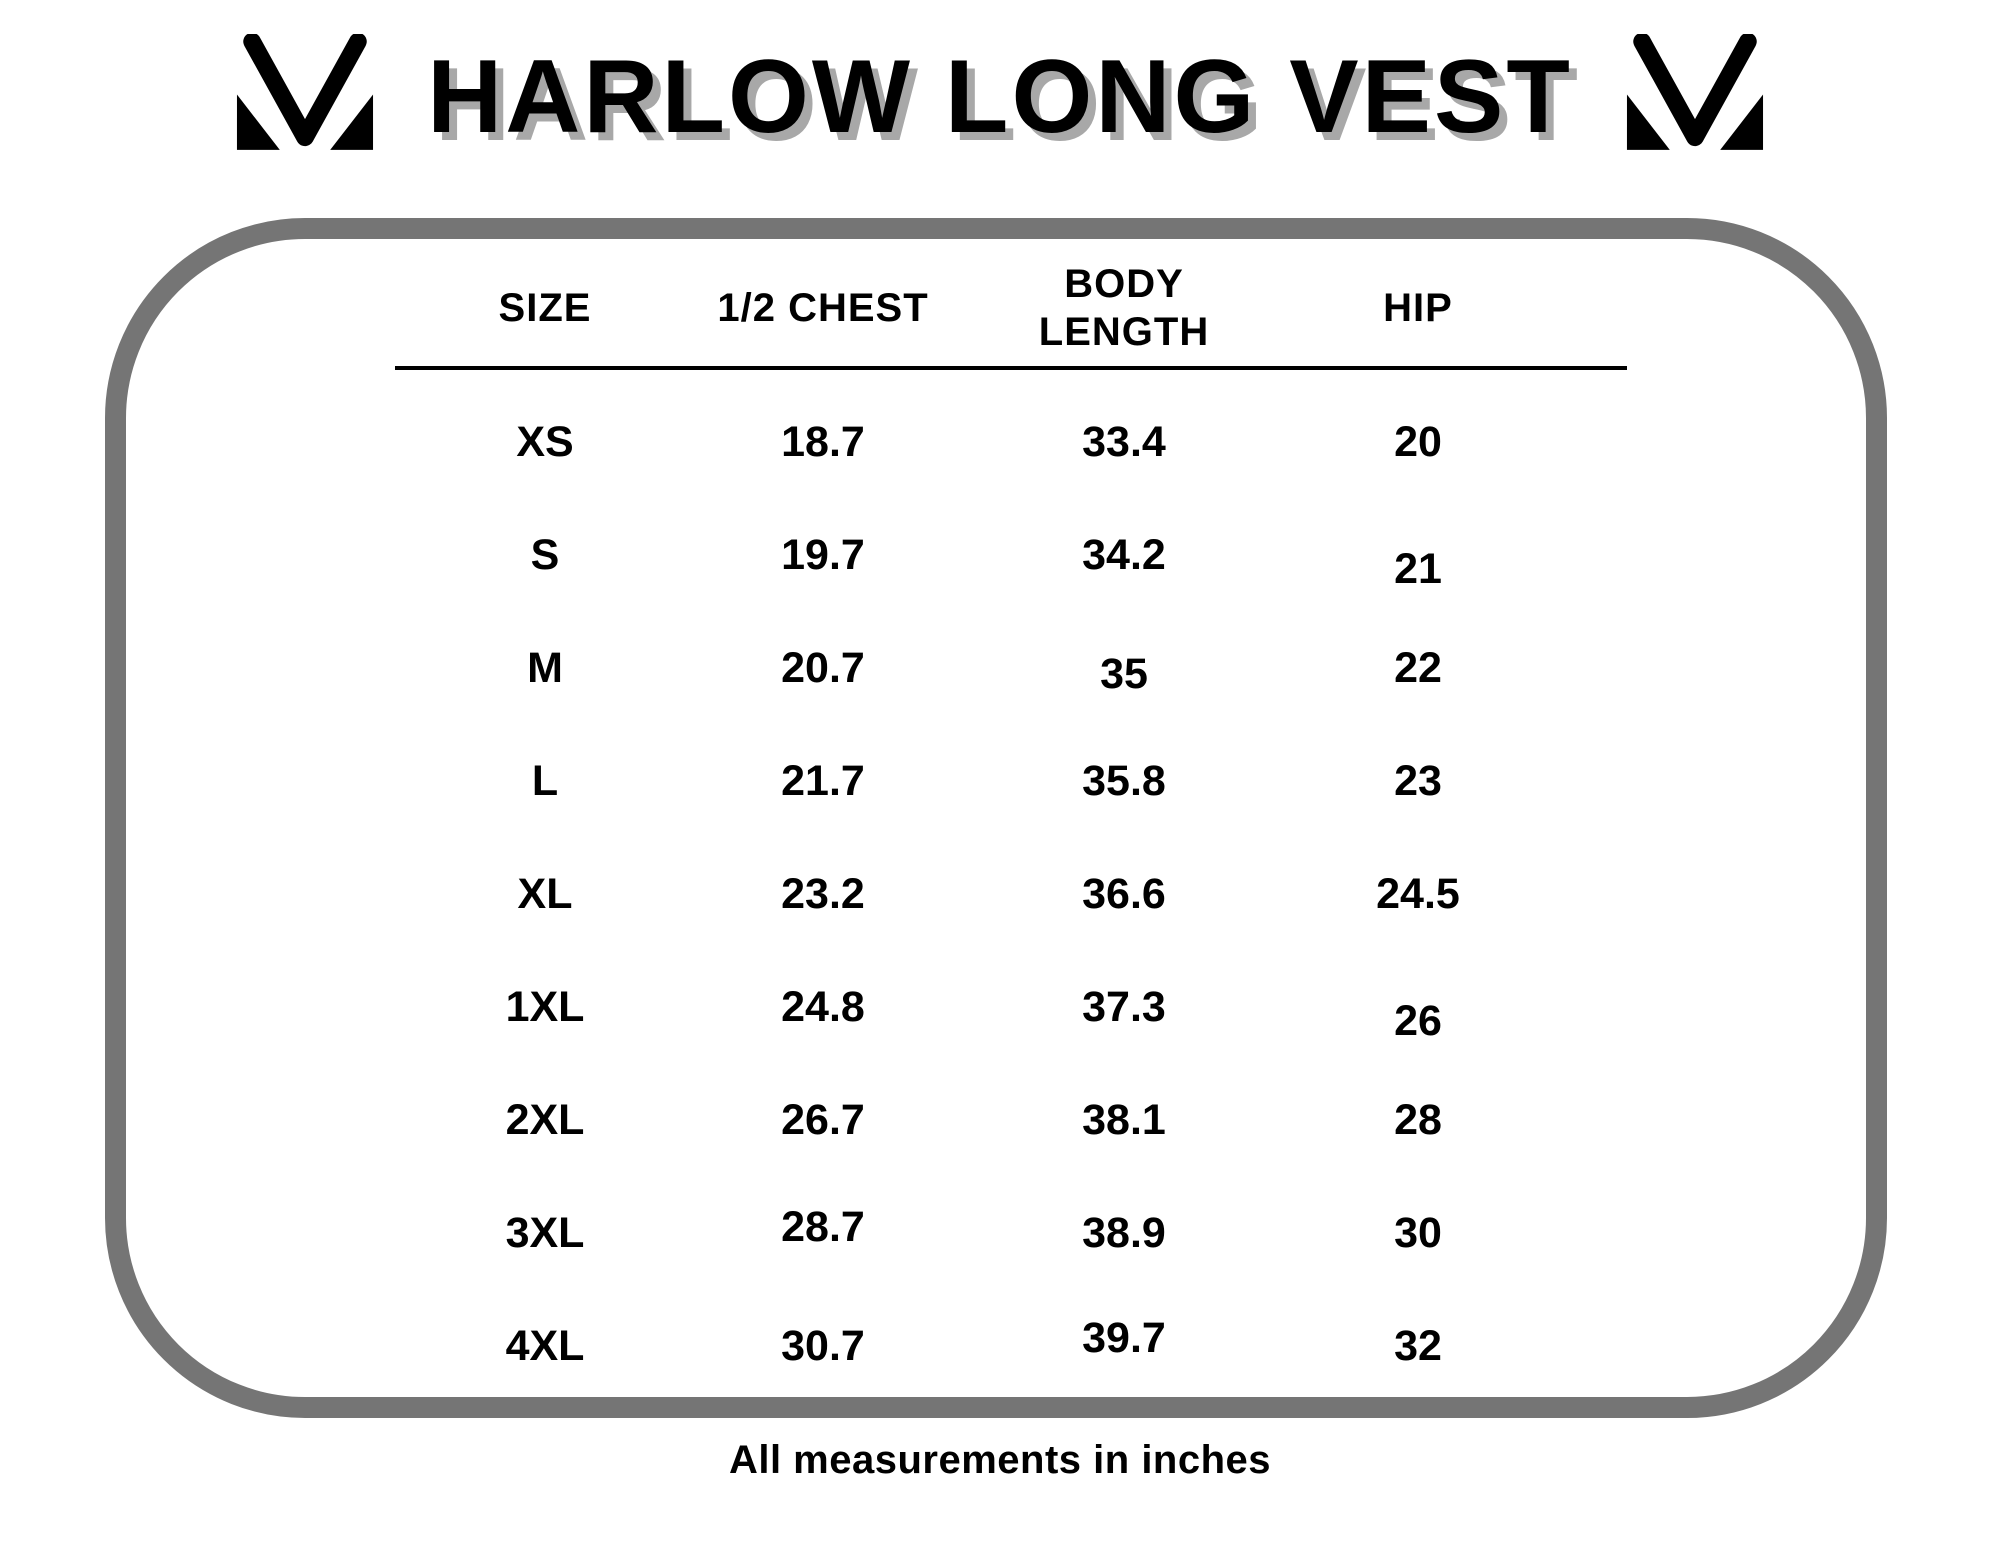  I want to click on measurement-value: 20, so click(1418, 442).